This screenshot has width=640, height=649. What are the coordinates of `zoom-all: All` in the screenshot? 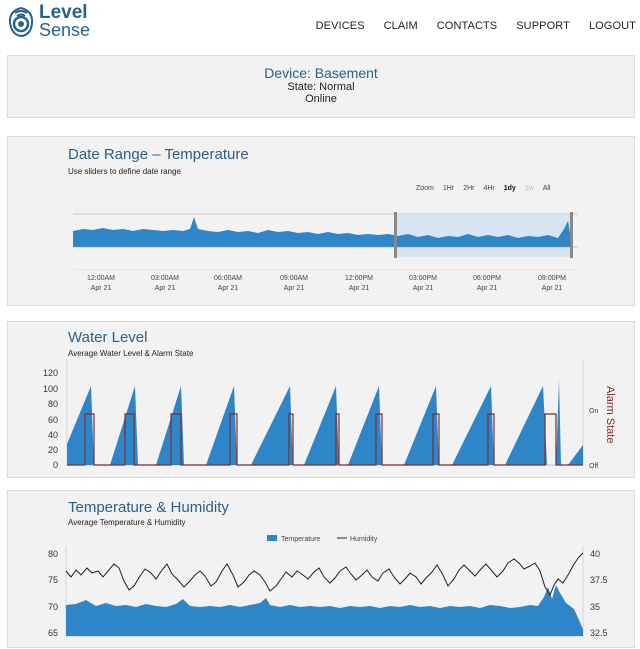 It's located at (546, 188).